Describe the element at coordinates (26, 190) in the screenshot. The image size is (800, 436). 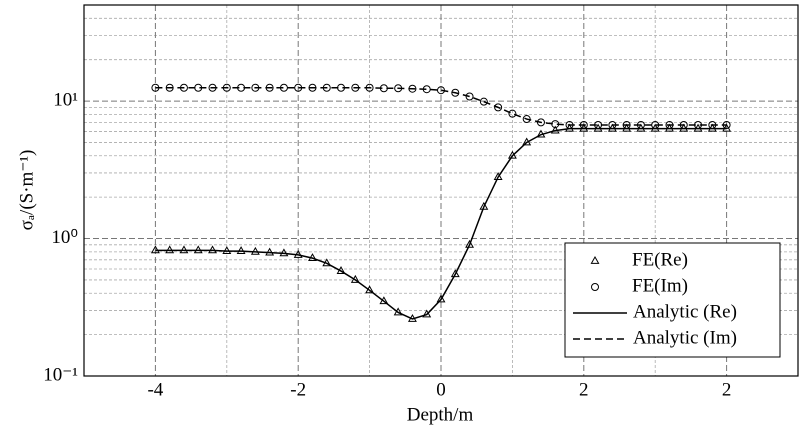
I see `y-axis-label: σₐ/(S·m⁻¹)` at that location.